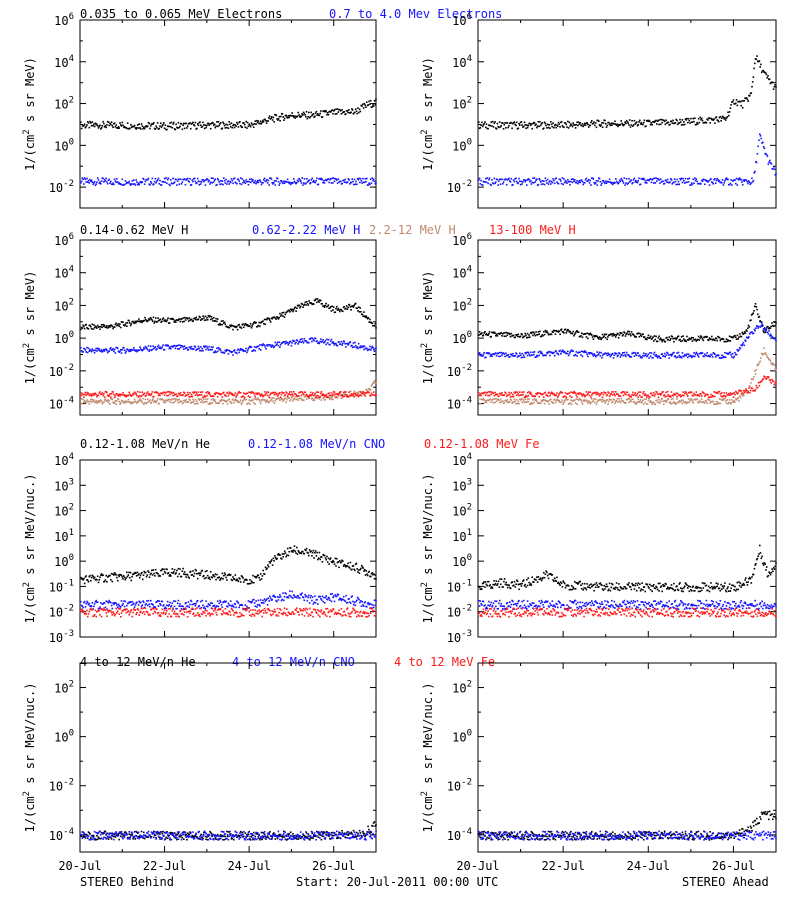  What do you see at coordinates (71, 533) in the screenshot?
I see `y-tick-exponent: 1` at bounding box center [71, 533].